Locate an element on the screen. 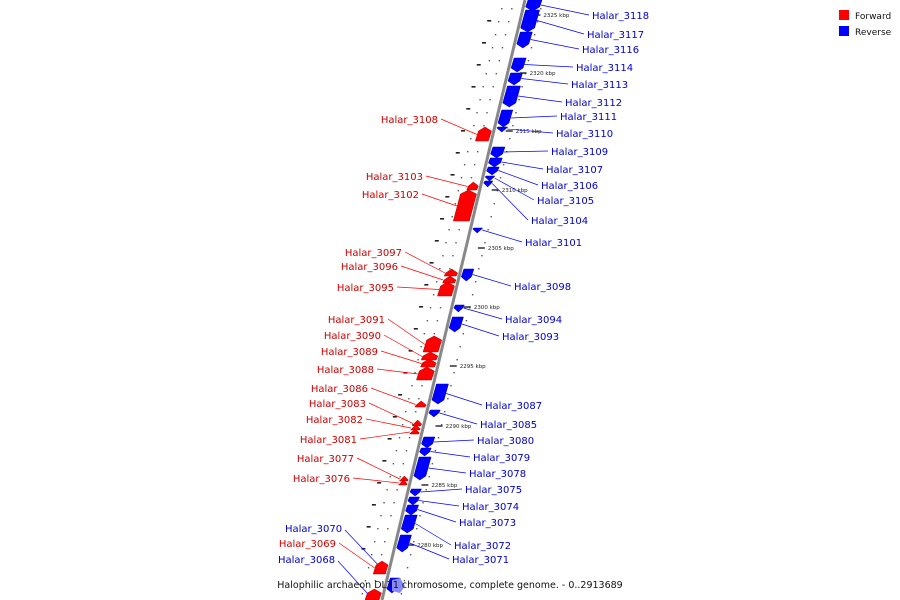  reverse-gene-label: Halar_3116 is located at coordinates (610, 50).